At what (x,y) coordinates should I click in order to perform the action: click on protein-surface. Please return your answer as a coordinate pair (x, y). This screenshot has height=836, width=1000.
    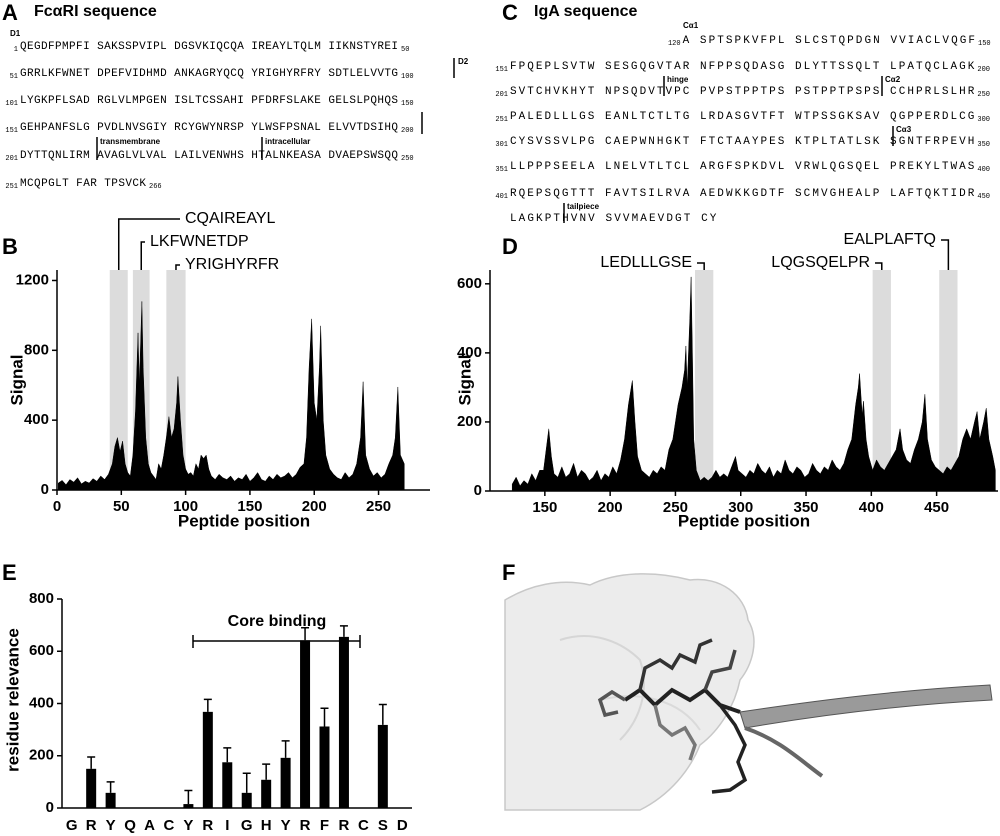
    Looking at the image, I should click on (629, 692).